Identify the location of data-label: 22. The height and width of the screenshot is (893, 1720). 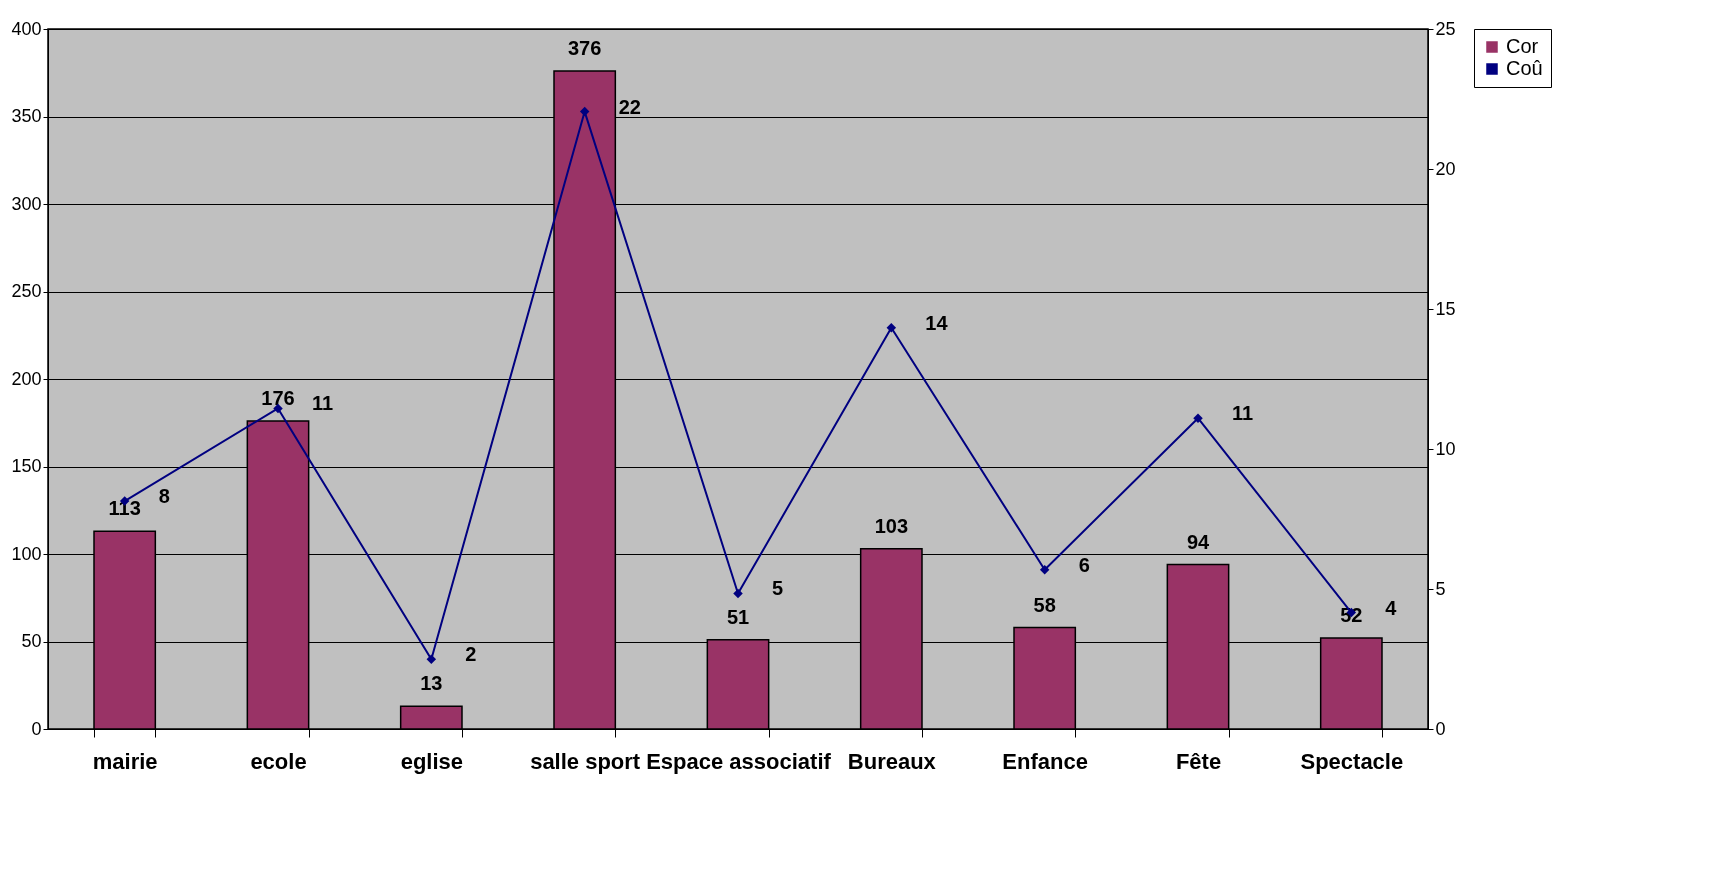
(629, 106).